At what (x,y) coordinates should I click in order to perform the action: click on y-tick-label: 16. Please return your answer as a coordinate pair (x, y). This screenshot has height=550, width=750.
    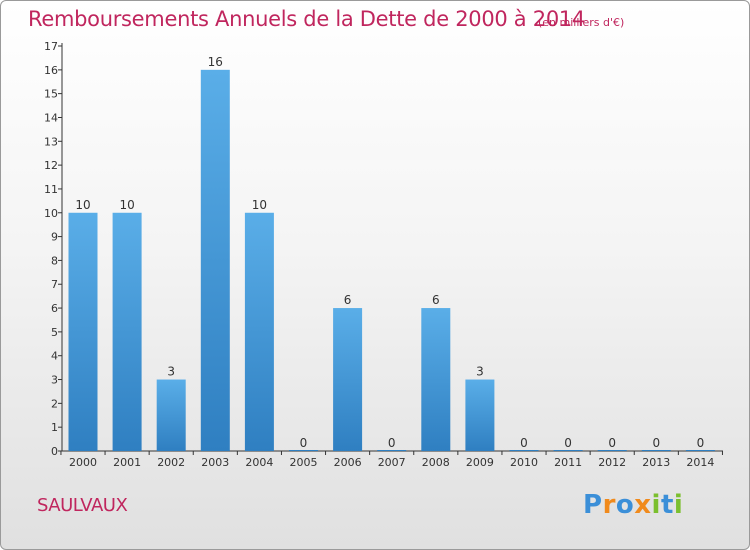
    Looking at the image, I should click on (51, 70).